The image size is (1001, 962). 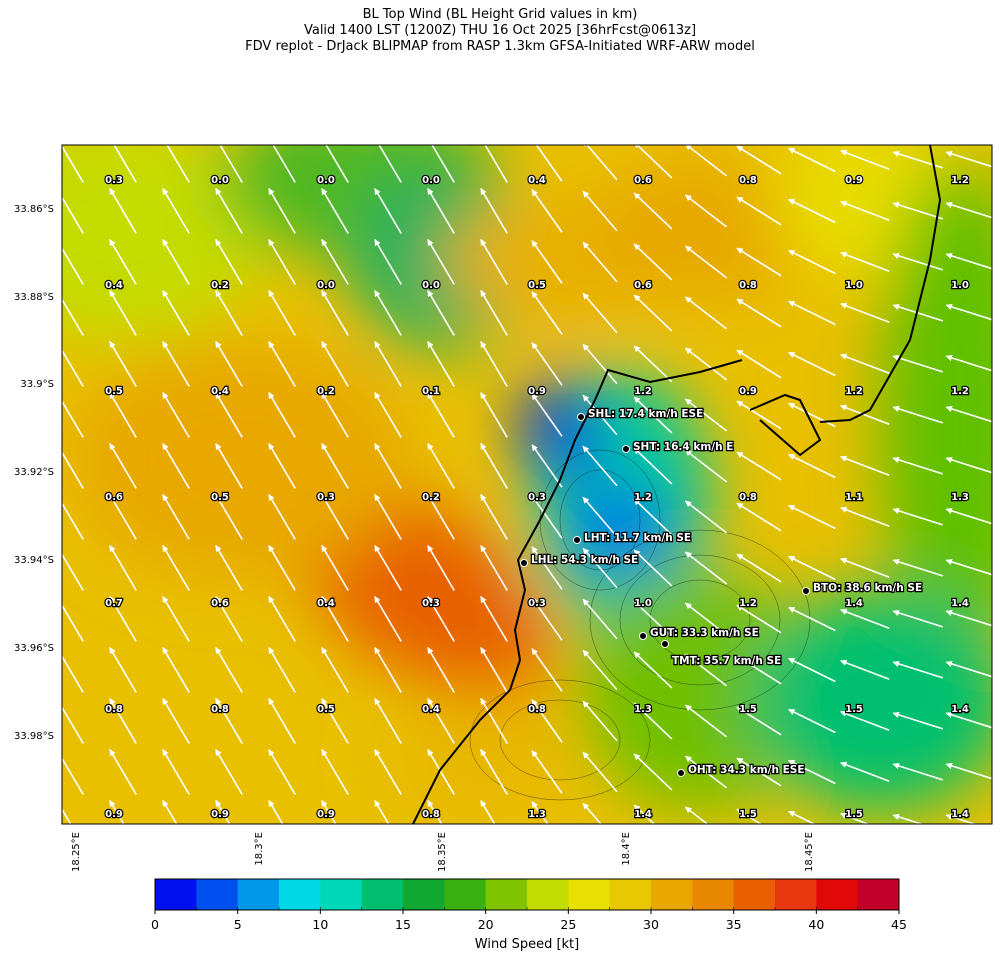 I want to click on bl-height-value: 0.6, so click(x=114, y=497).